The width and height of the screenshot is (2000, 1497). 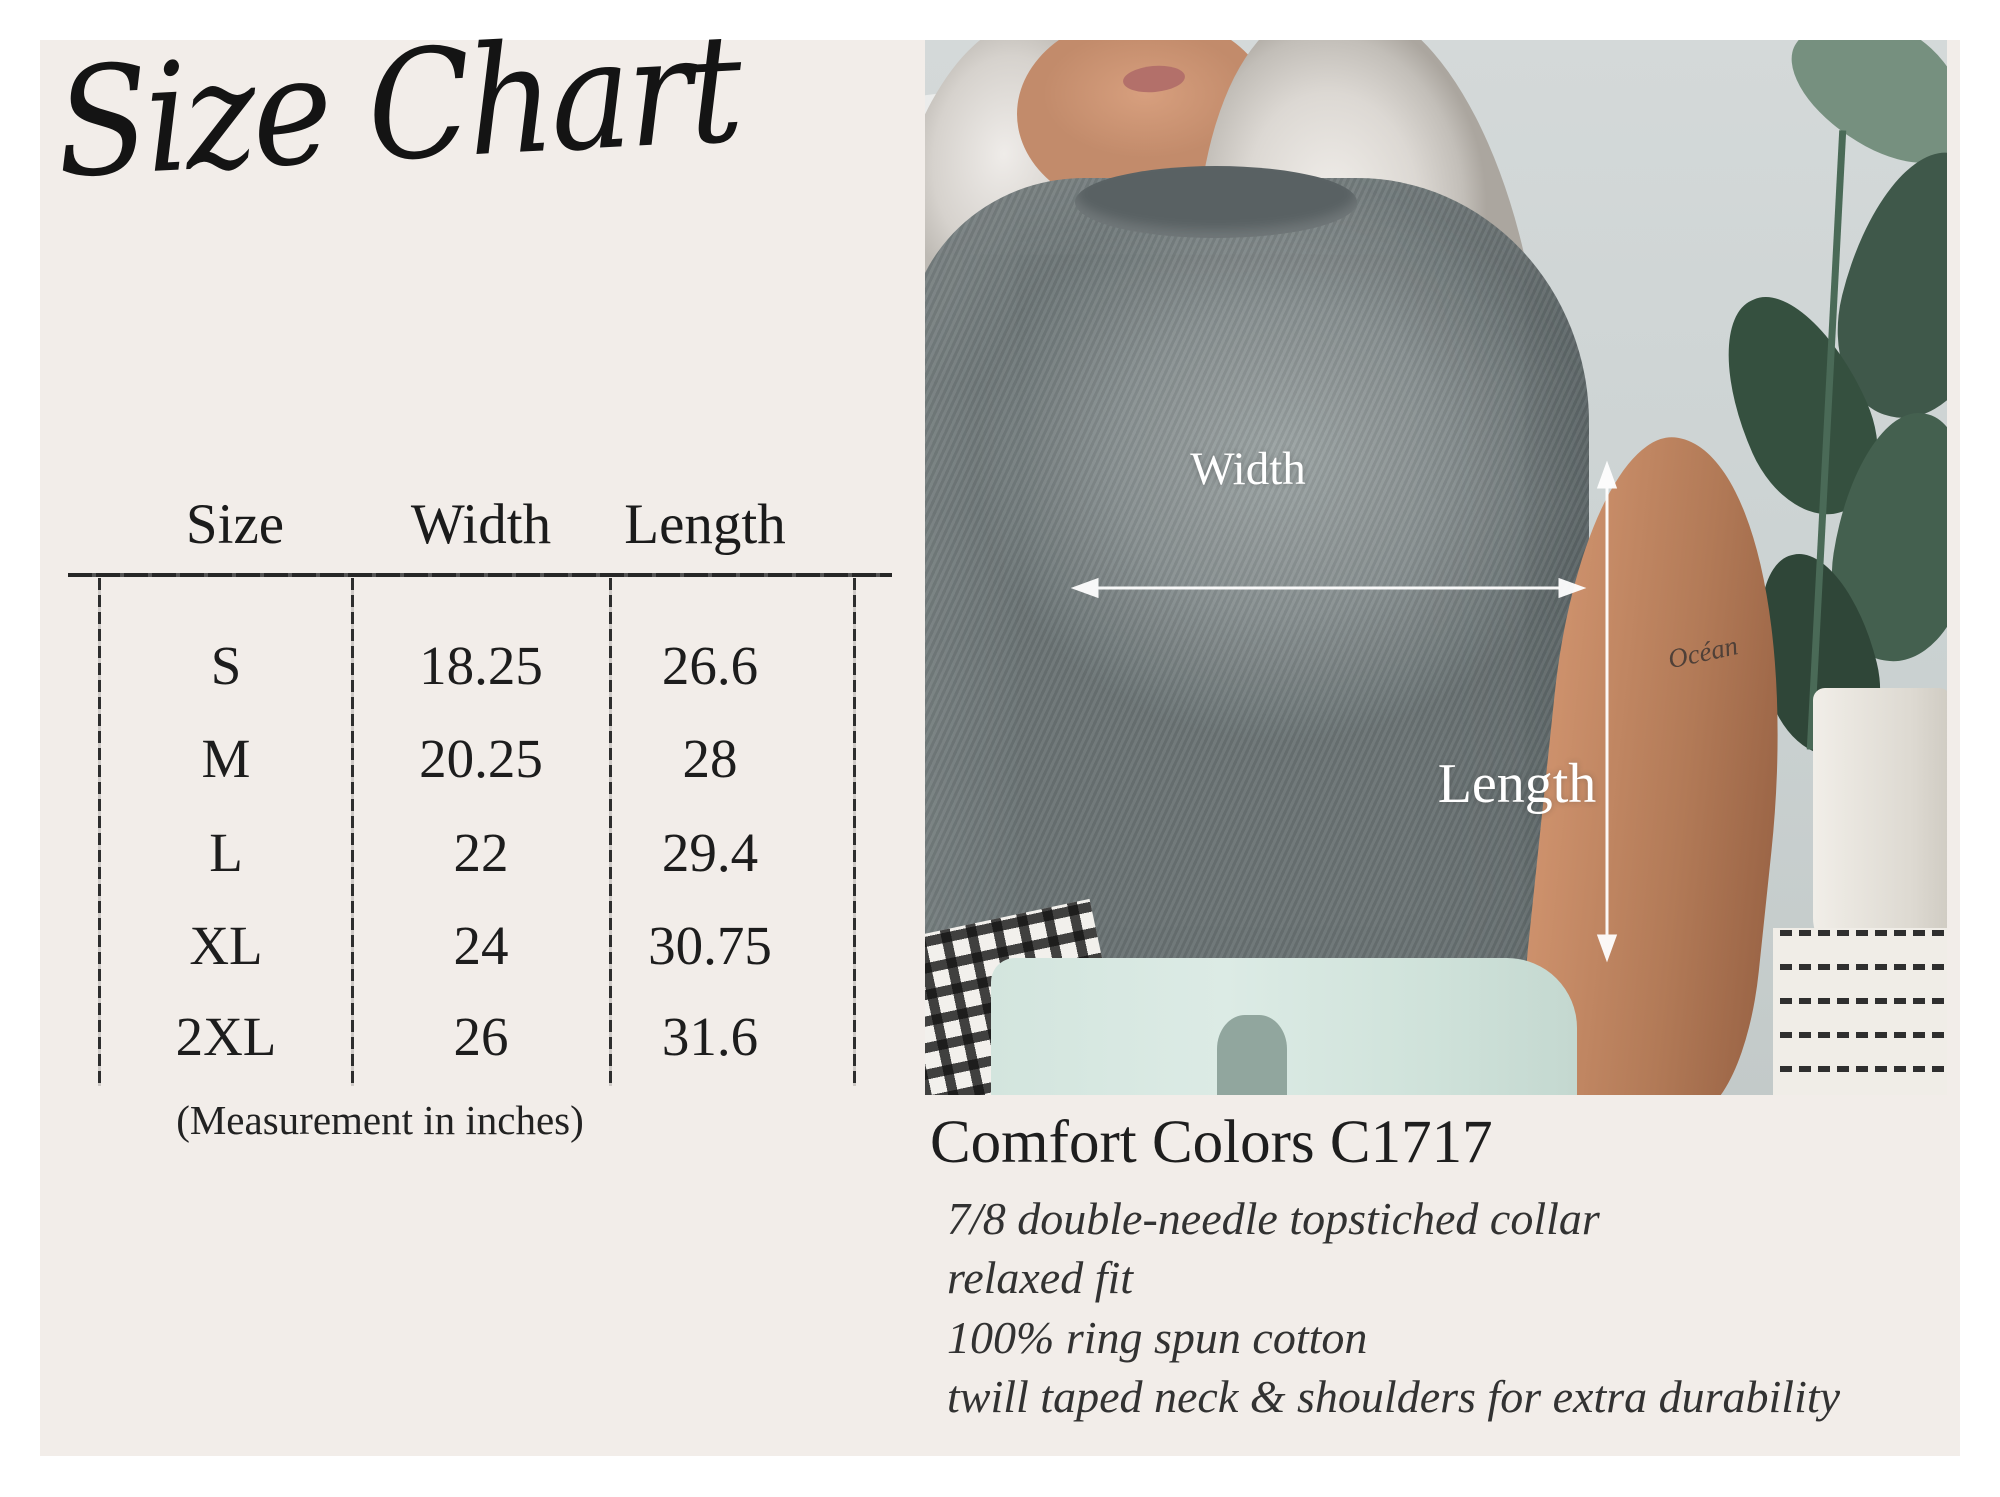 What do you see at coordinates (1273, 1218) in the screenshot?
I see `product-feature: 7/8 double-needle topstiched collar` at bounding box center [1273, 1218].